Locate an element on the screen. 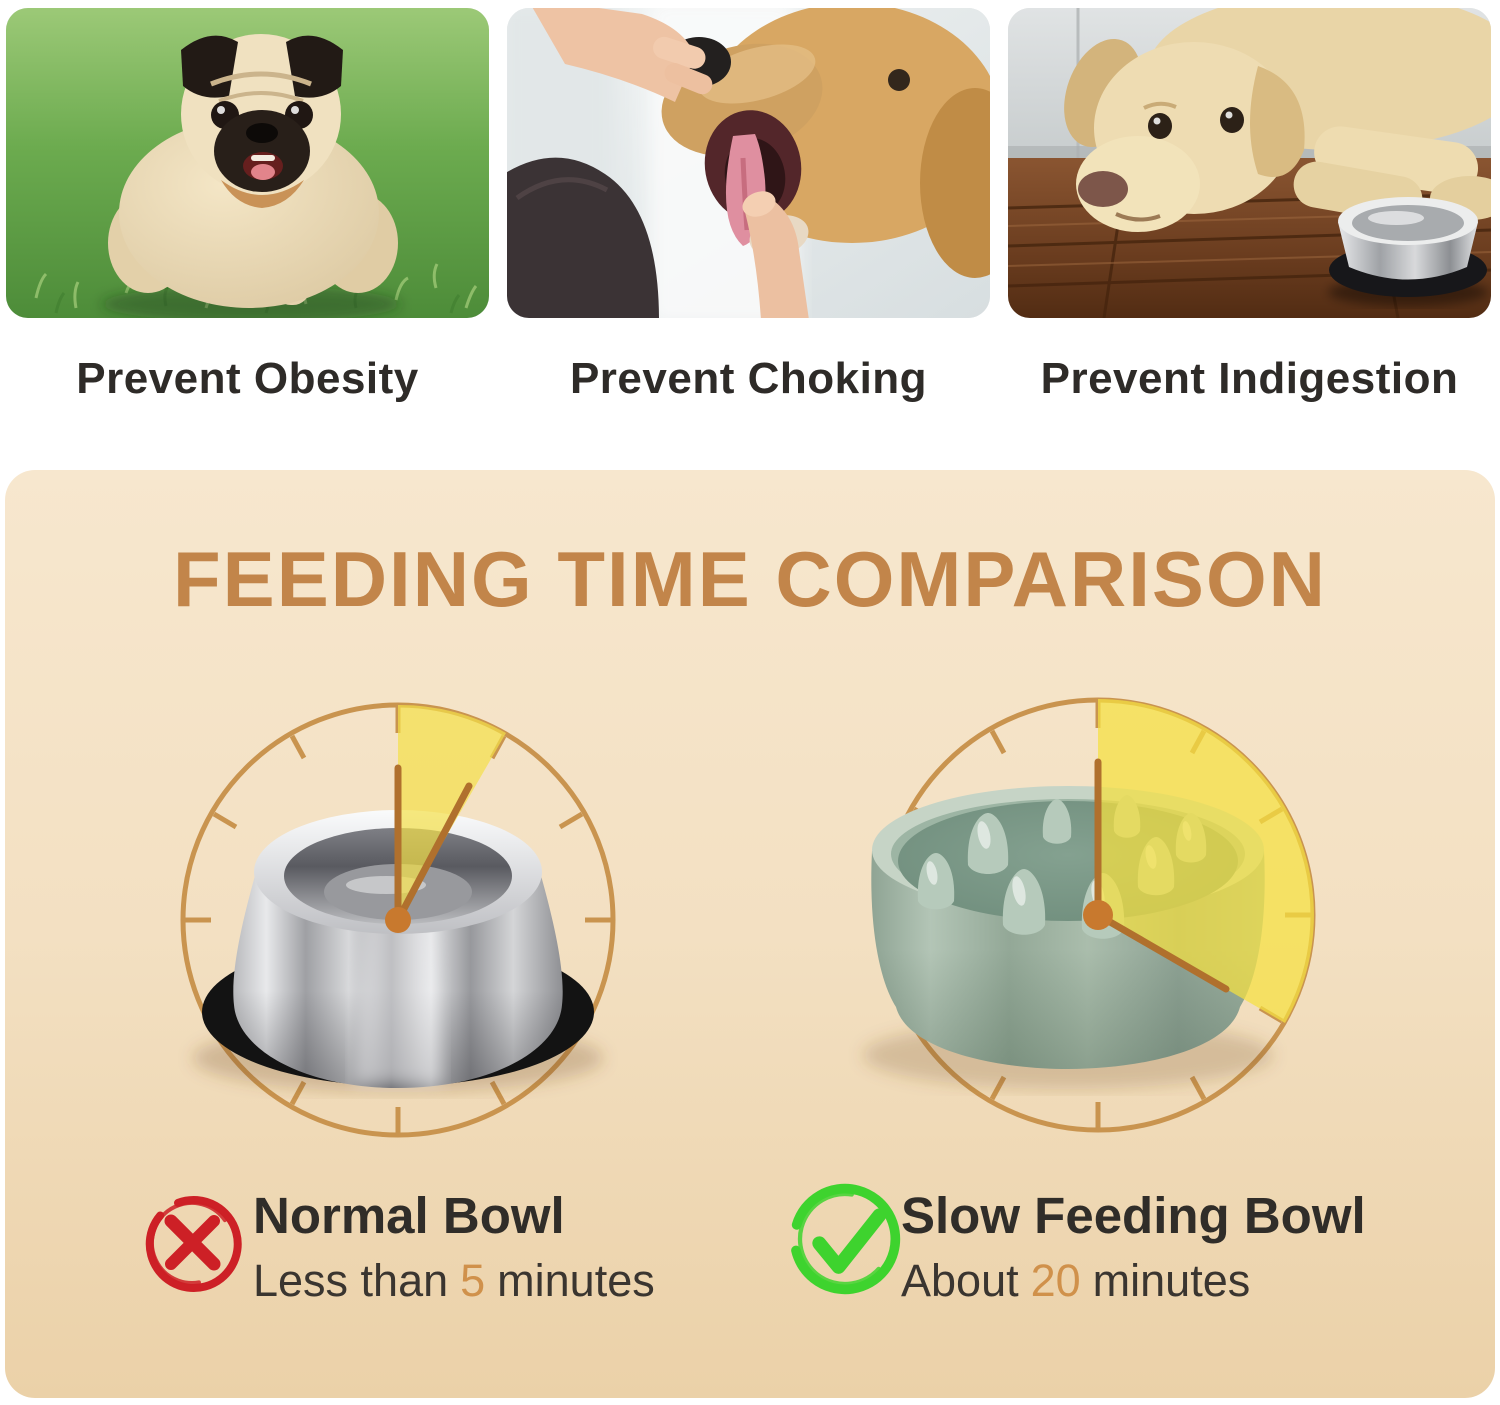 The width and height of the screenshot is (1500, 1405). normal-bowl-time: Less than 5 minutes is located at coordinates (454, 1281).